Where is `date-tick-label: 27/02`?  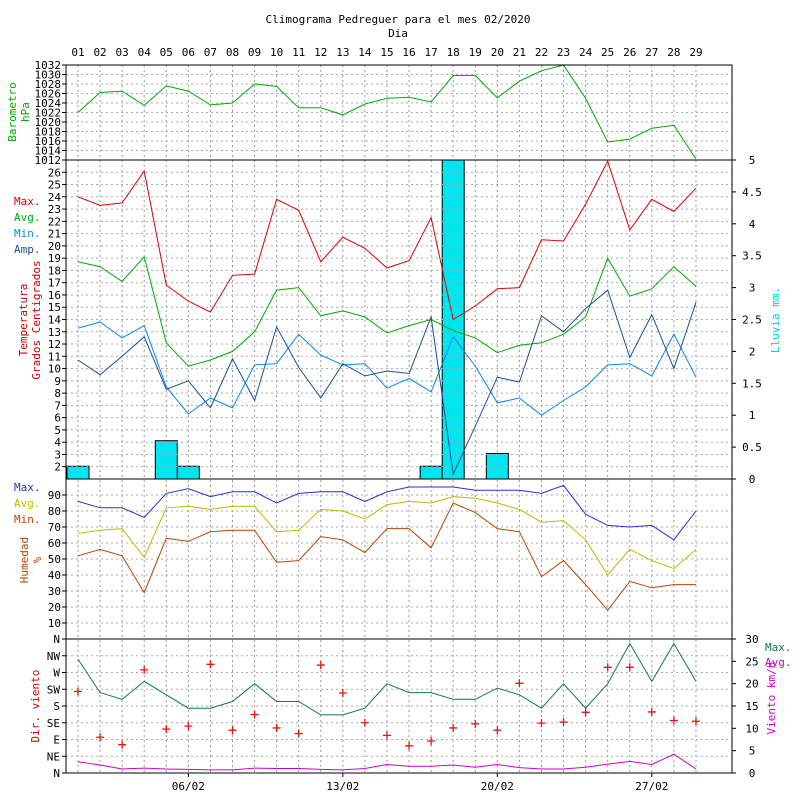
date-tick-label: 27/02 is located at coordinates (651, 786).